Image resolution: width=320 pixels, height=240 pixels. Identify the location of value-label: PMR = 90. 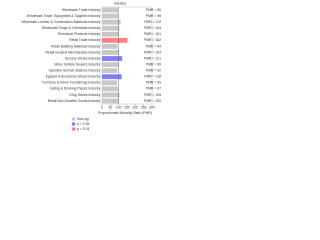
(153, 83).